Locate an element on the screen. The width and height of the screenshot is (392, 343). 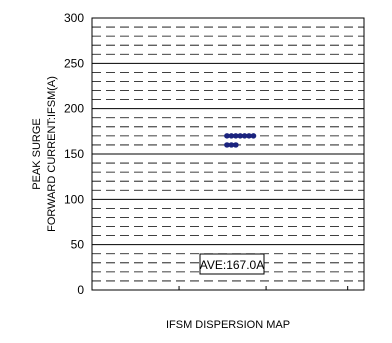
x-axis-label: IFSM DISPERSION MAP is located at coordinates (228, 325).